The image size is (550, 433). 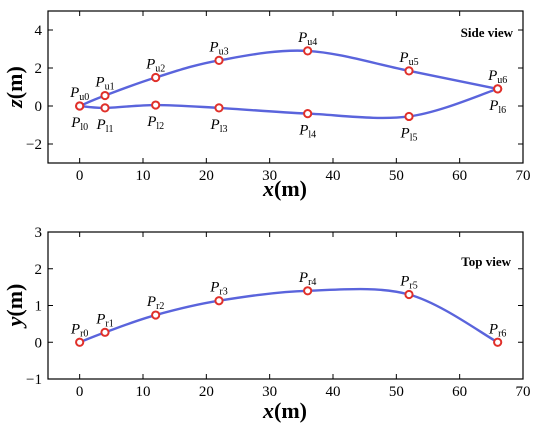 I want to click on side-view-x-unit: (m), so click(x=290, y=188).